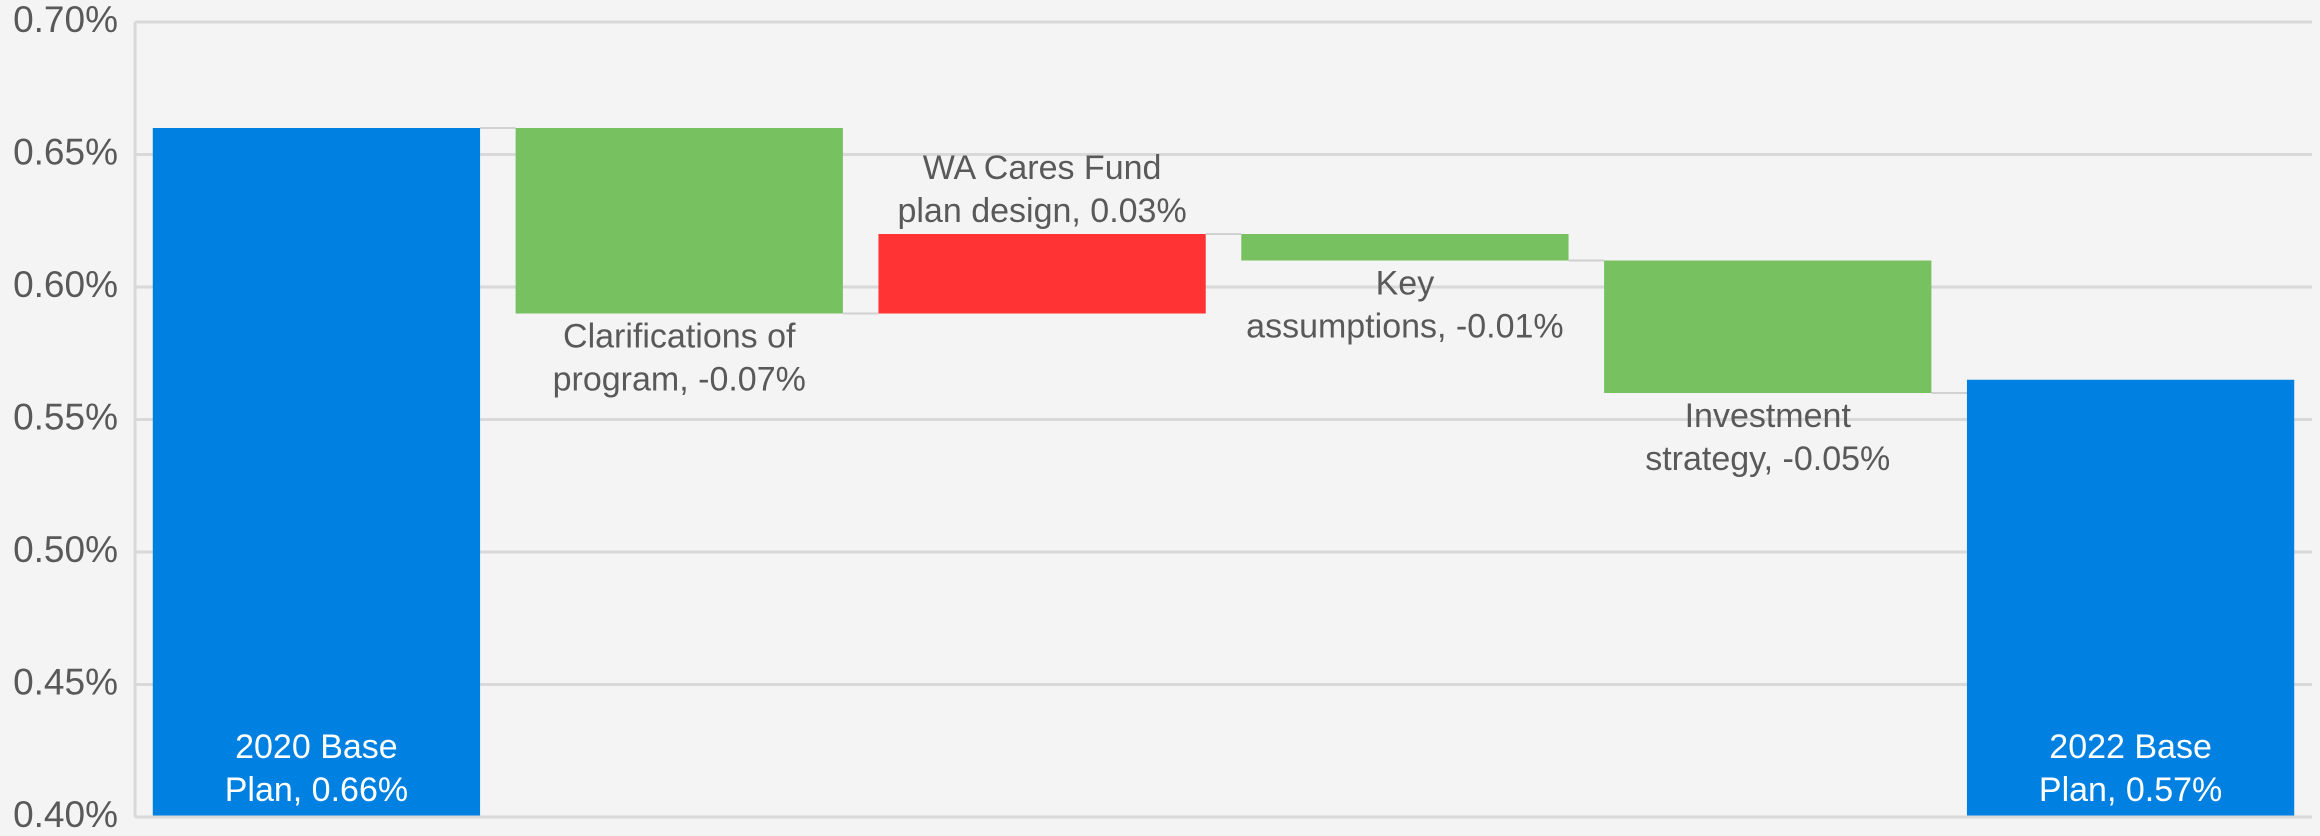 Image resolution: width=2320 pixels, height=836 pixels. I want to click on data-label: Investment strategy, -0.05%, so click(1767, 437).